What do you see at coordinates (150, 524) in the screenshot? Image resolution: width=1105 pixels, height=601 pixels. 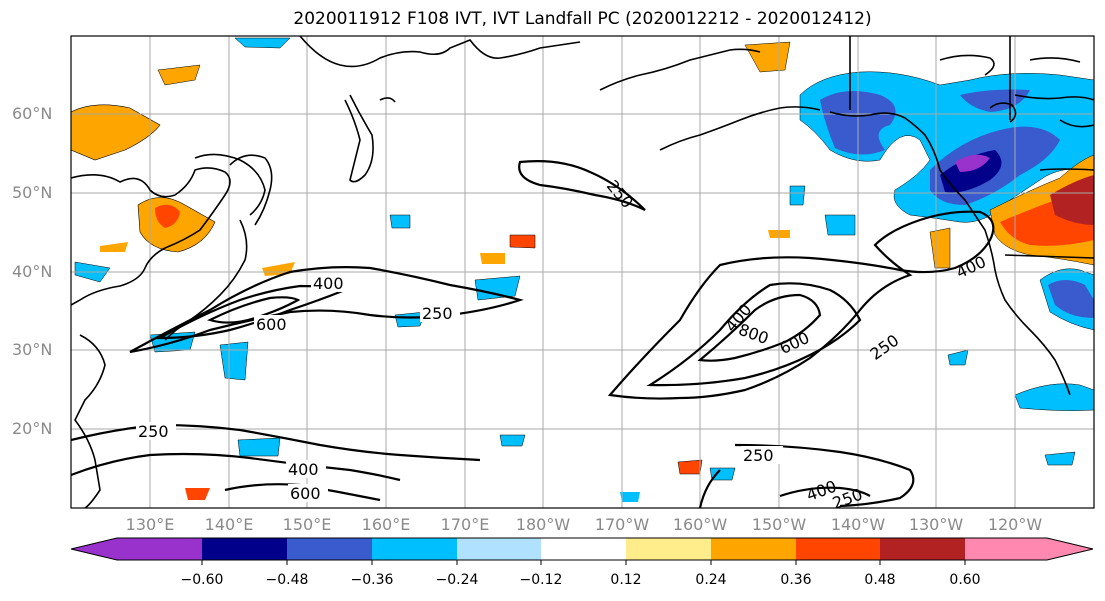 I see `lon-label: 130°E` at bounding box center [150, 524].